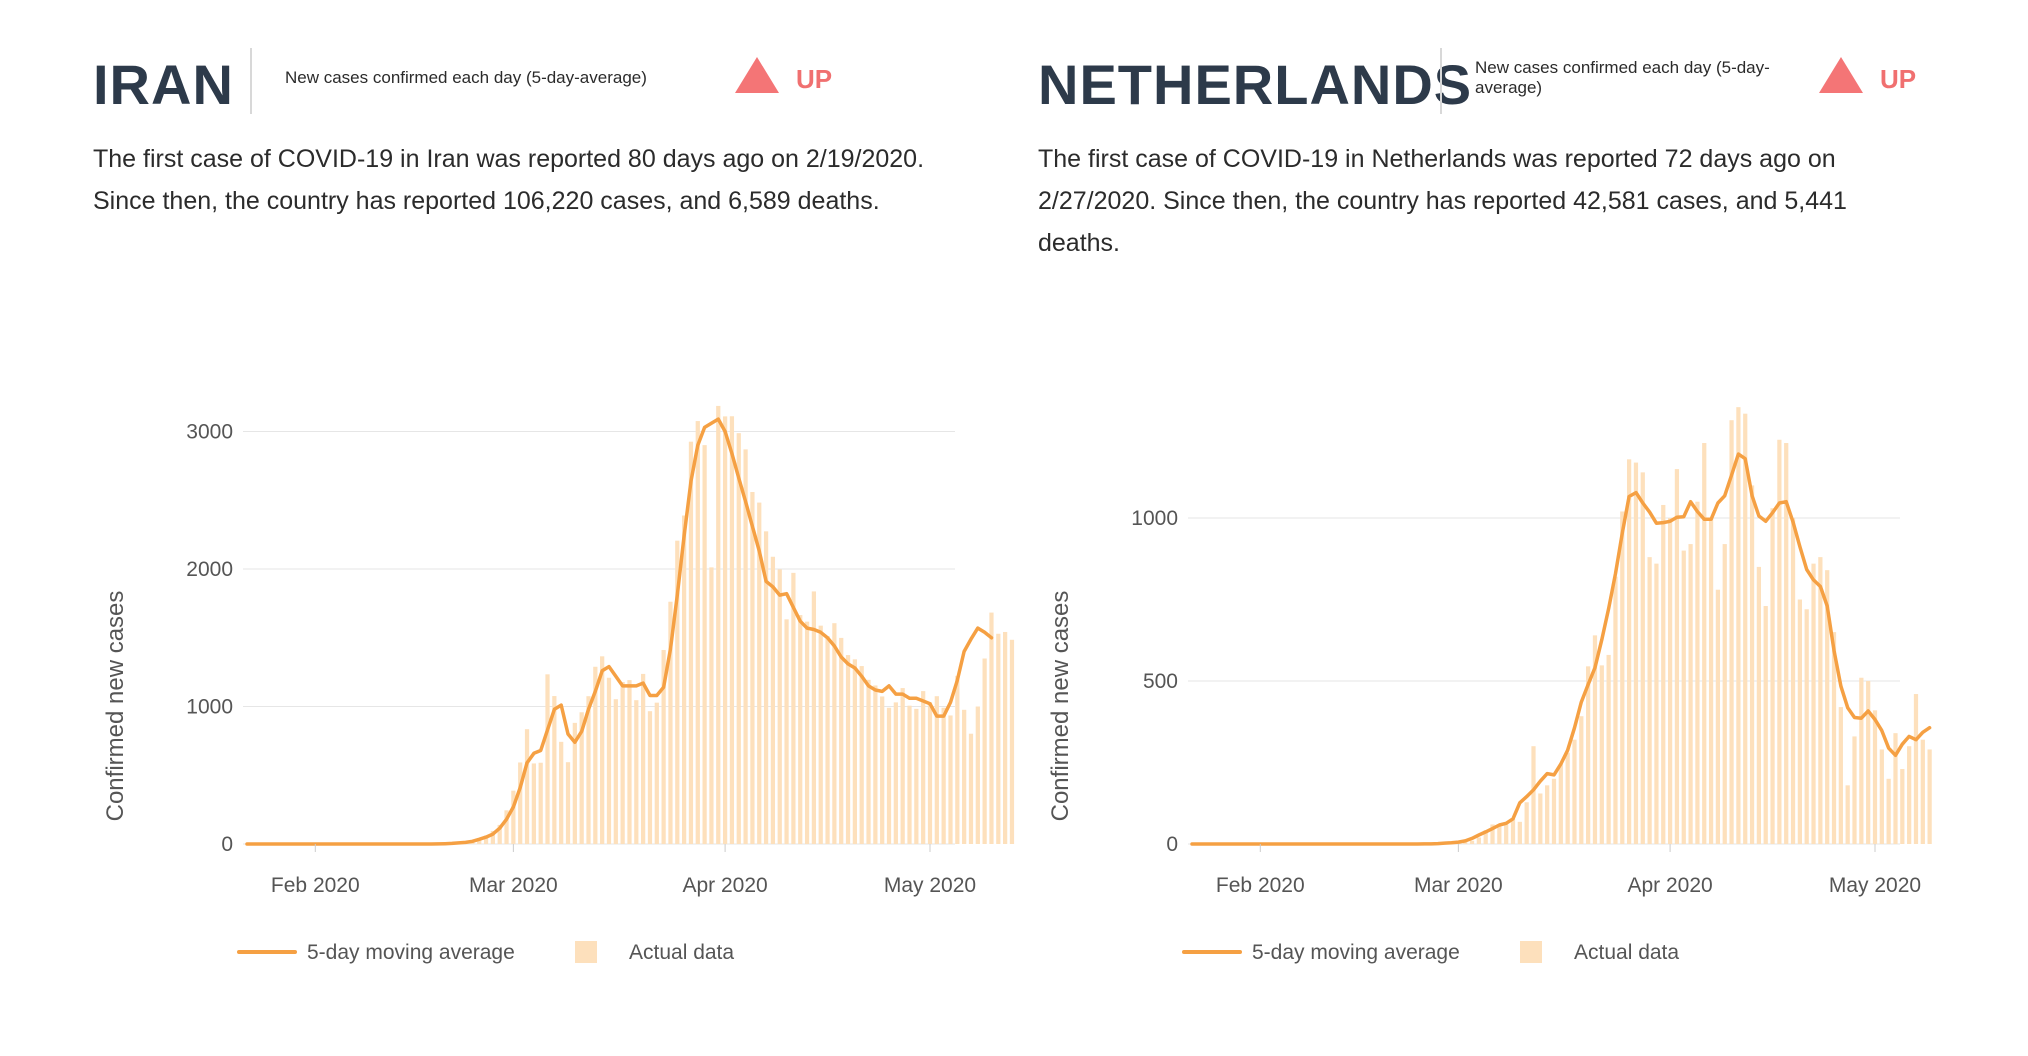  What do you see at coordinates (1160, 681) in the screenshot?
I see `y-tick-label: 500` at bounding box center [1160, 681].